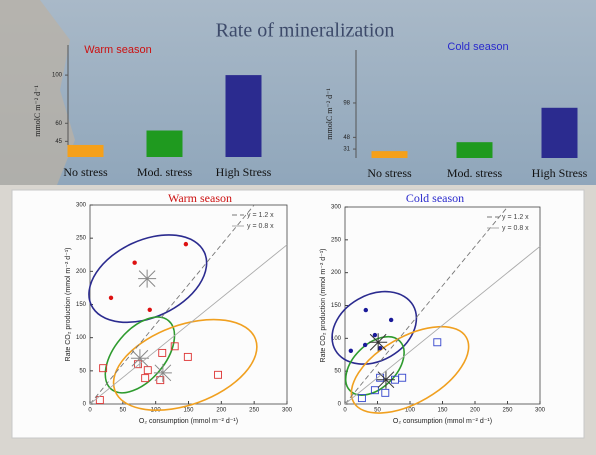 Image resolution: width=596 pixels, height=455 pixels. I want to click on slide-title: Rate of mineralization, so click(305, 31).